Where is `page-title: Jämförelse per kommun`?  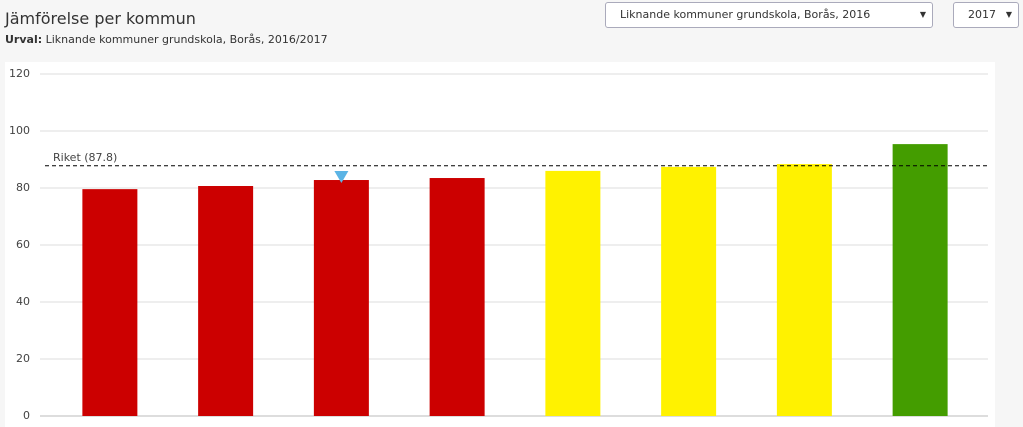 page-title: Jämförelse per kommun is located at coordinates (100, 18).